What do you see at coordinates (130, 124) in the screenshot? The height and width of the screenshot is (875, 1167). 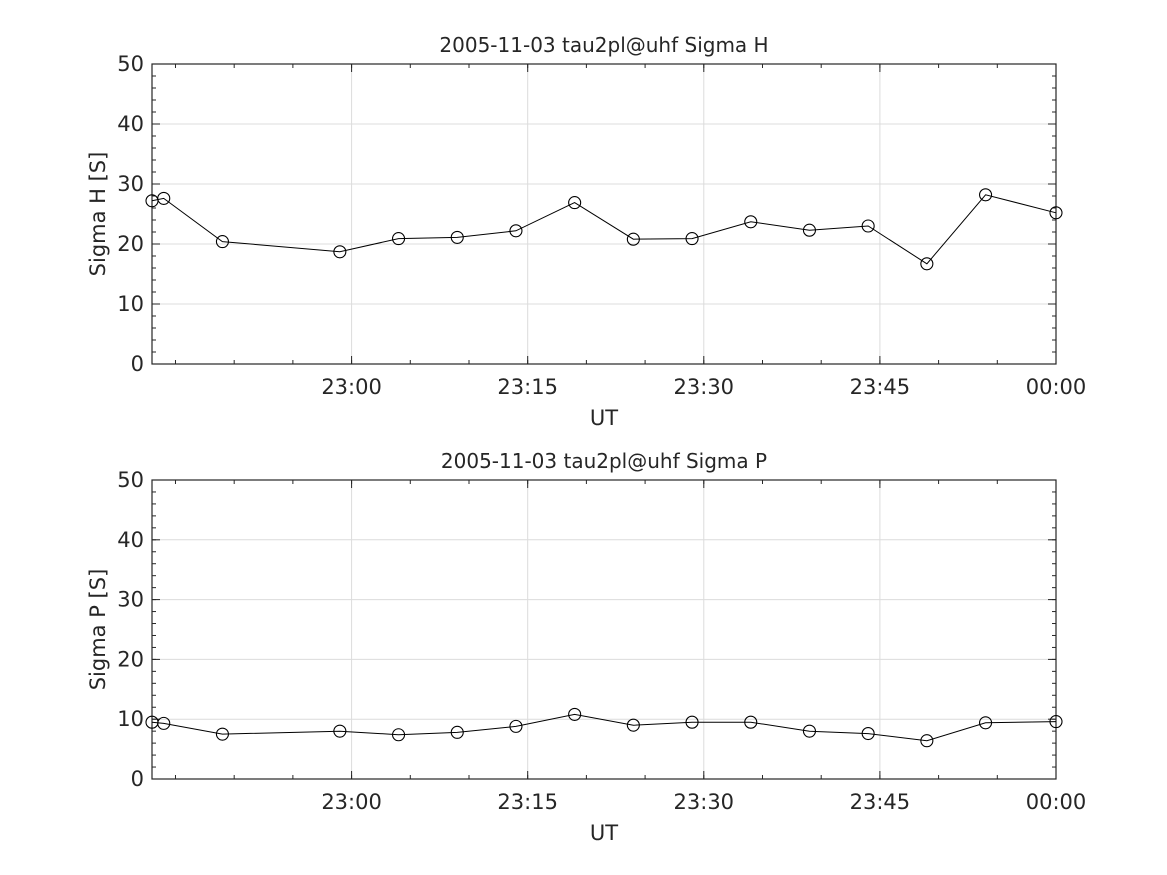 I see `sigma-h-y-tick-label: 40` at bounding box center [130, 124].